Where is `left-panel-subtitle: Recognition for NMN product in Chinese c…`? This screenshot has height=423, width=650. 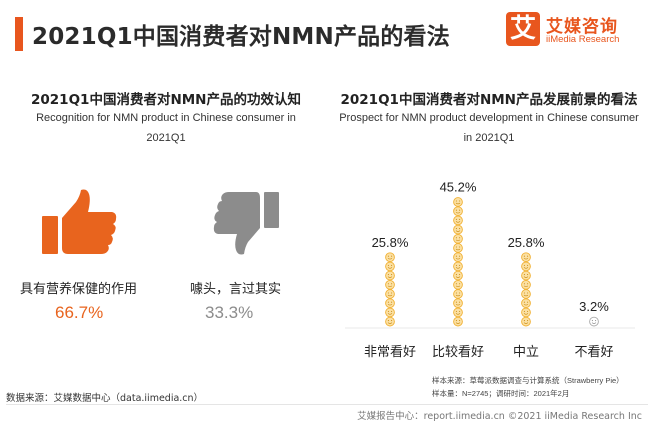 left-panel-subtitle: Recognition for NMN product in Chinese c… is located at coordinates (166, 128).